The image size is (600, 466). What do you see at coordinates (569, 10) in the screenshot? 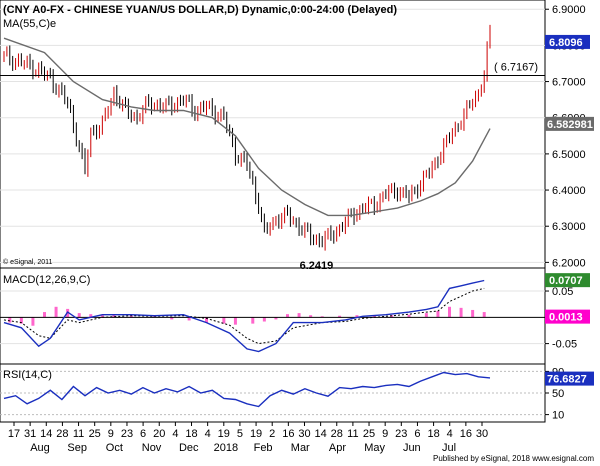
I see `price-y-tick-label: 6.9000` at bounding box center [569, 10].